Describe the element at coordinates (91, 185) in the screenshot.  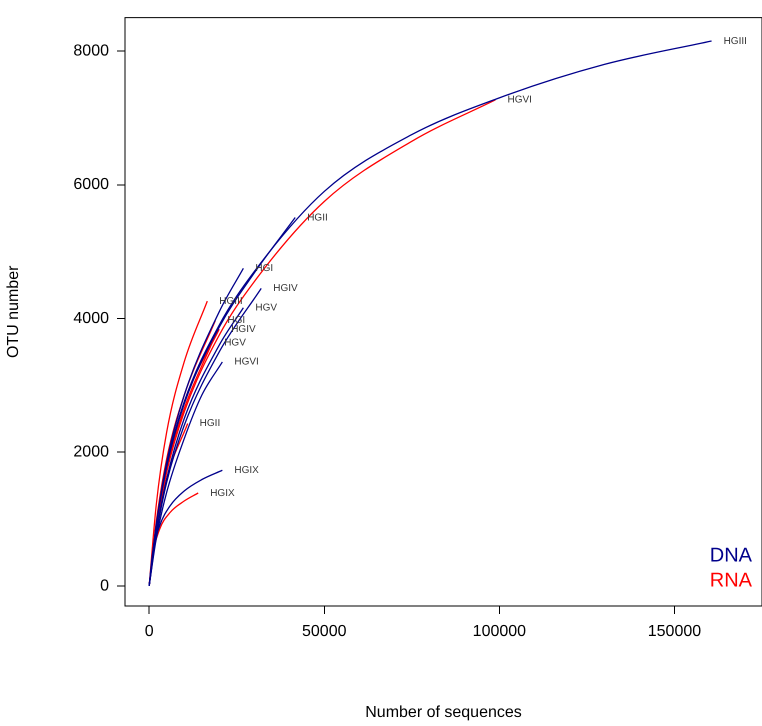
I see `y-tick-label: 6000` at that location.